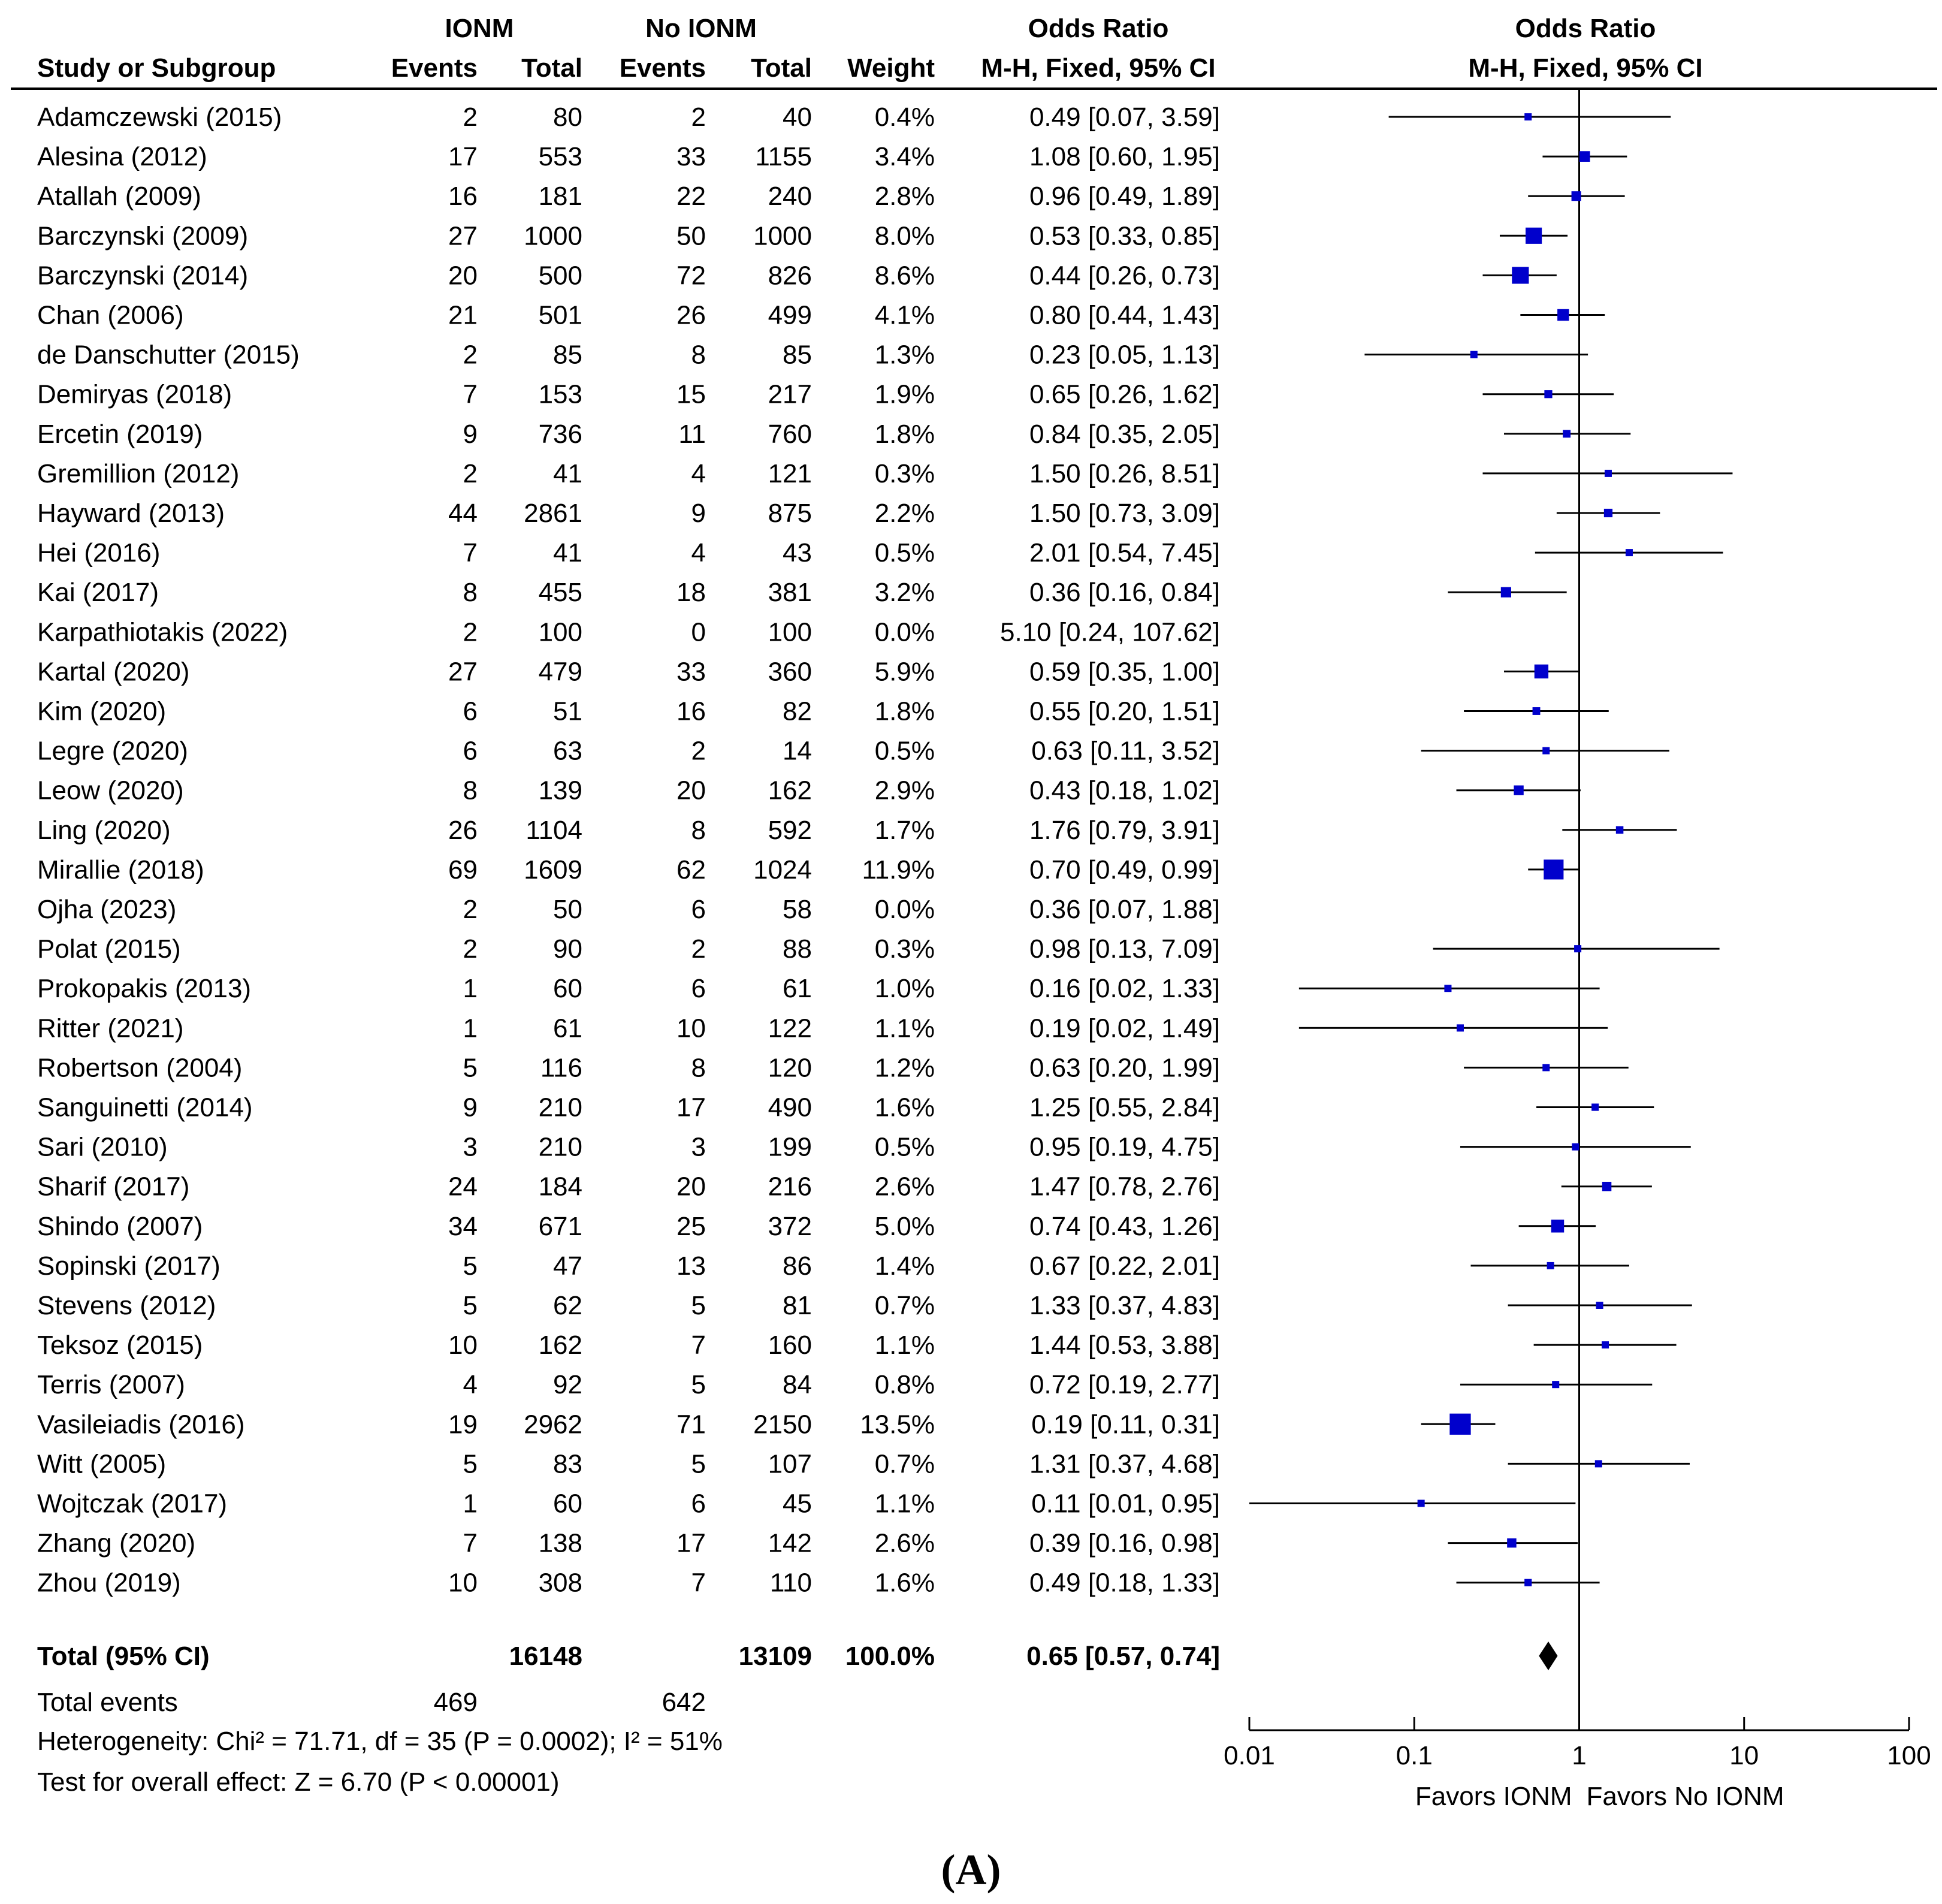 Image resolution: width=1942 pixels, height=1904 pixels. Describe the element at coordinates (691, 592) in the screenshot. I see `events-no-ionm: 18` at that location.